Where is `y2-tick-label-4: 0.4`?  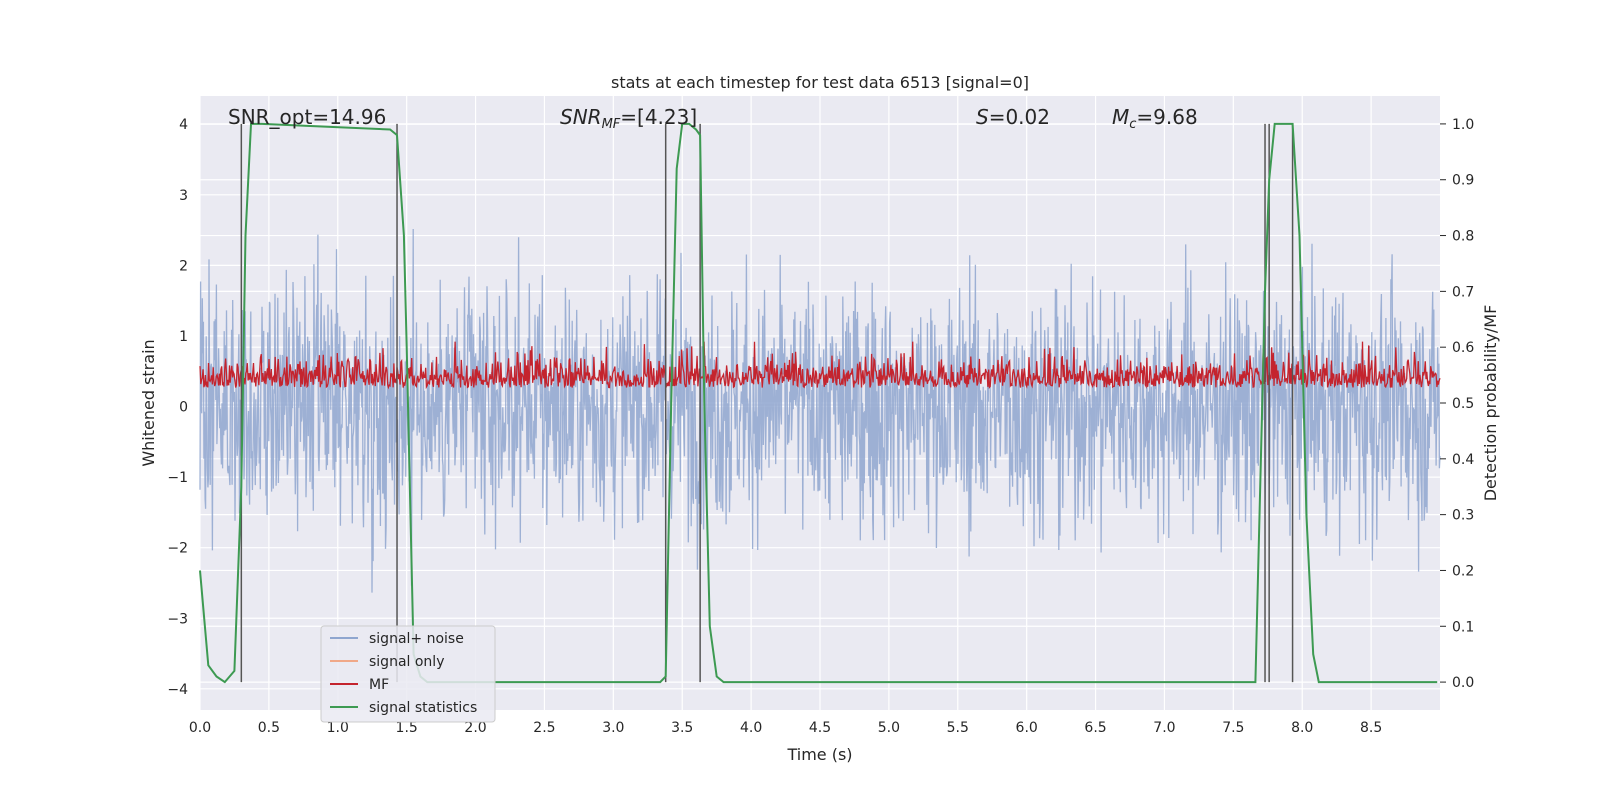
y2-tick-label-4: 0.4 is located at coordinates (1463, 460).